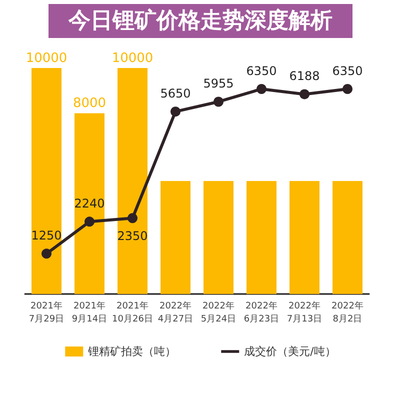  I want to click on x-tick-label: 2022年 5月24日, so click(218, 312).